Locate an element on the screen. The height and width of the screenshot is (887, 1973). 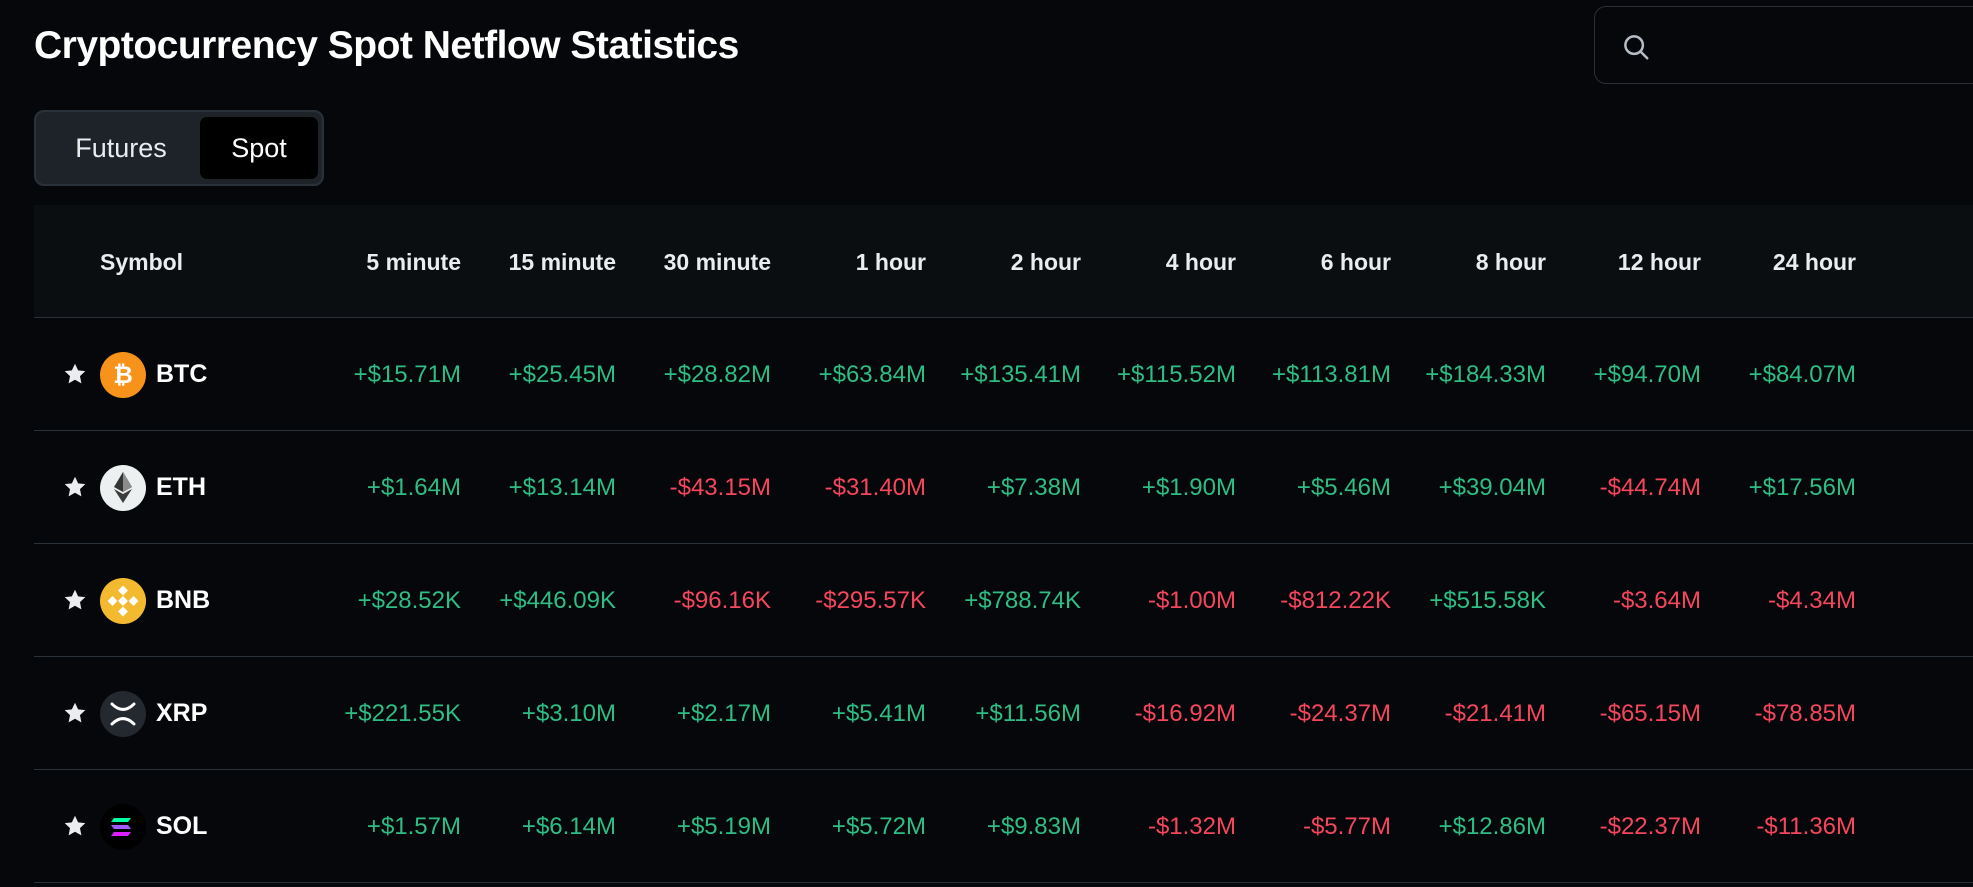
netflow-value: -$65.15M is located at coordinates (1650, 713).